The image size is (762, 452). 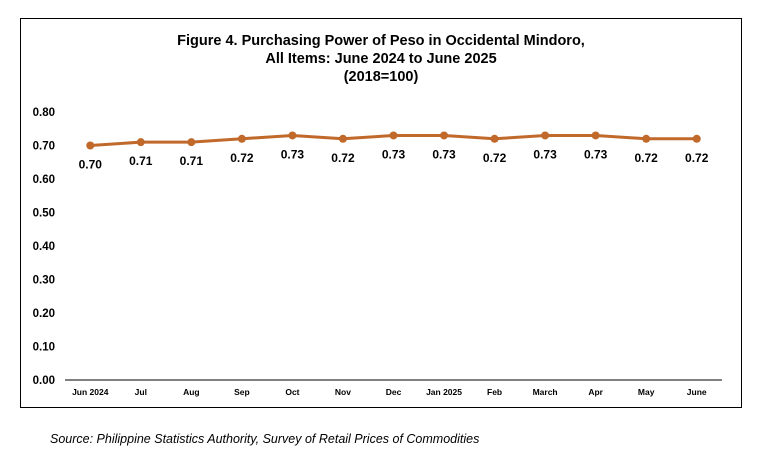 What do you see at coordinates (545, 392) in the screenshot?
I see `x-tick-label: March` at bounding box center [545, 392].